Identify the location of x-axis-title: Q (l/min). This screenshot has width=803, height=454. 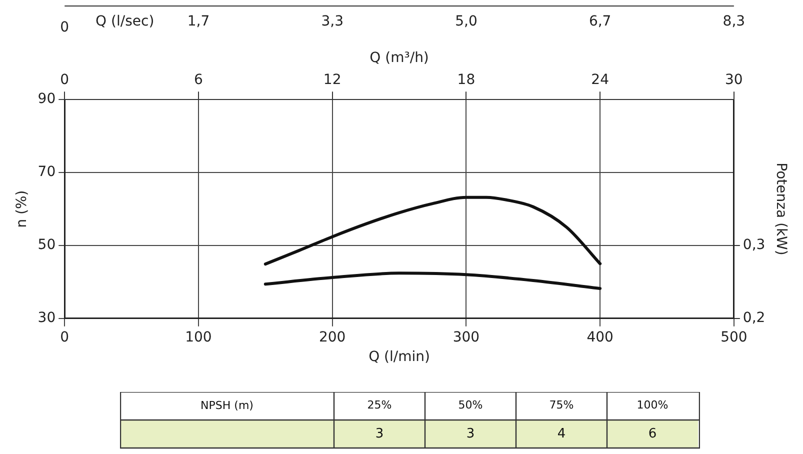
(399, 357).